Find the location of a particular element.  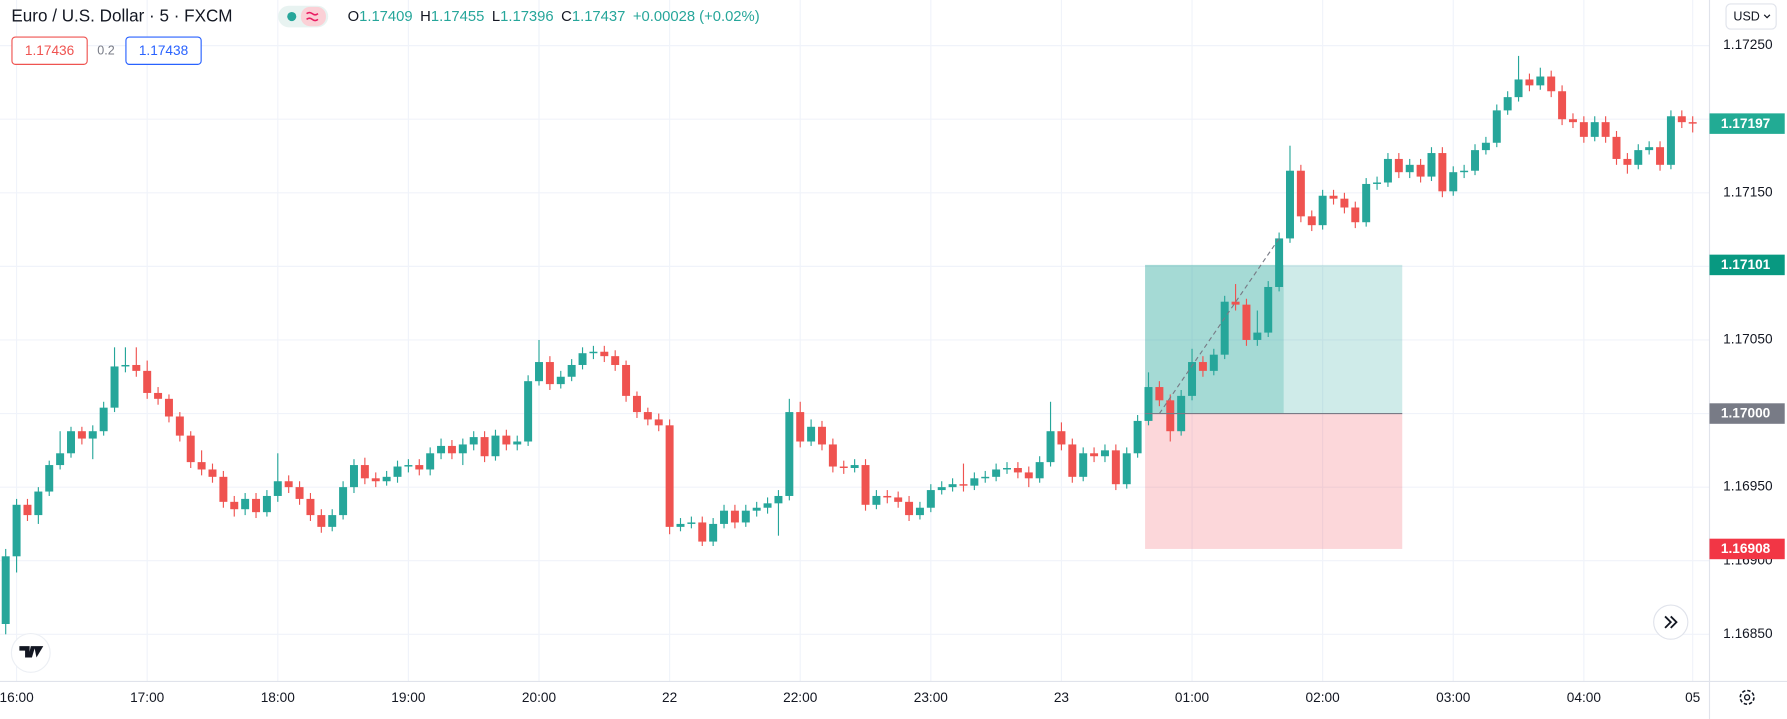

buy-button is located at coordinates (163, 50).